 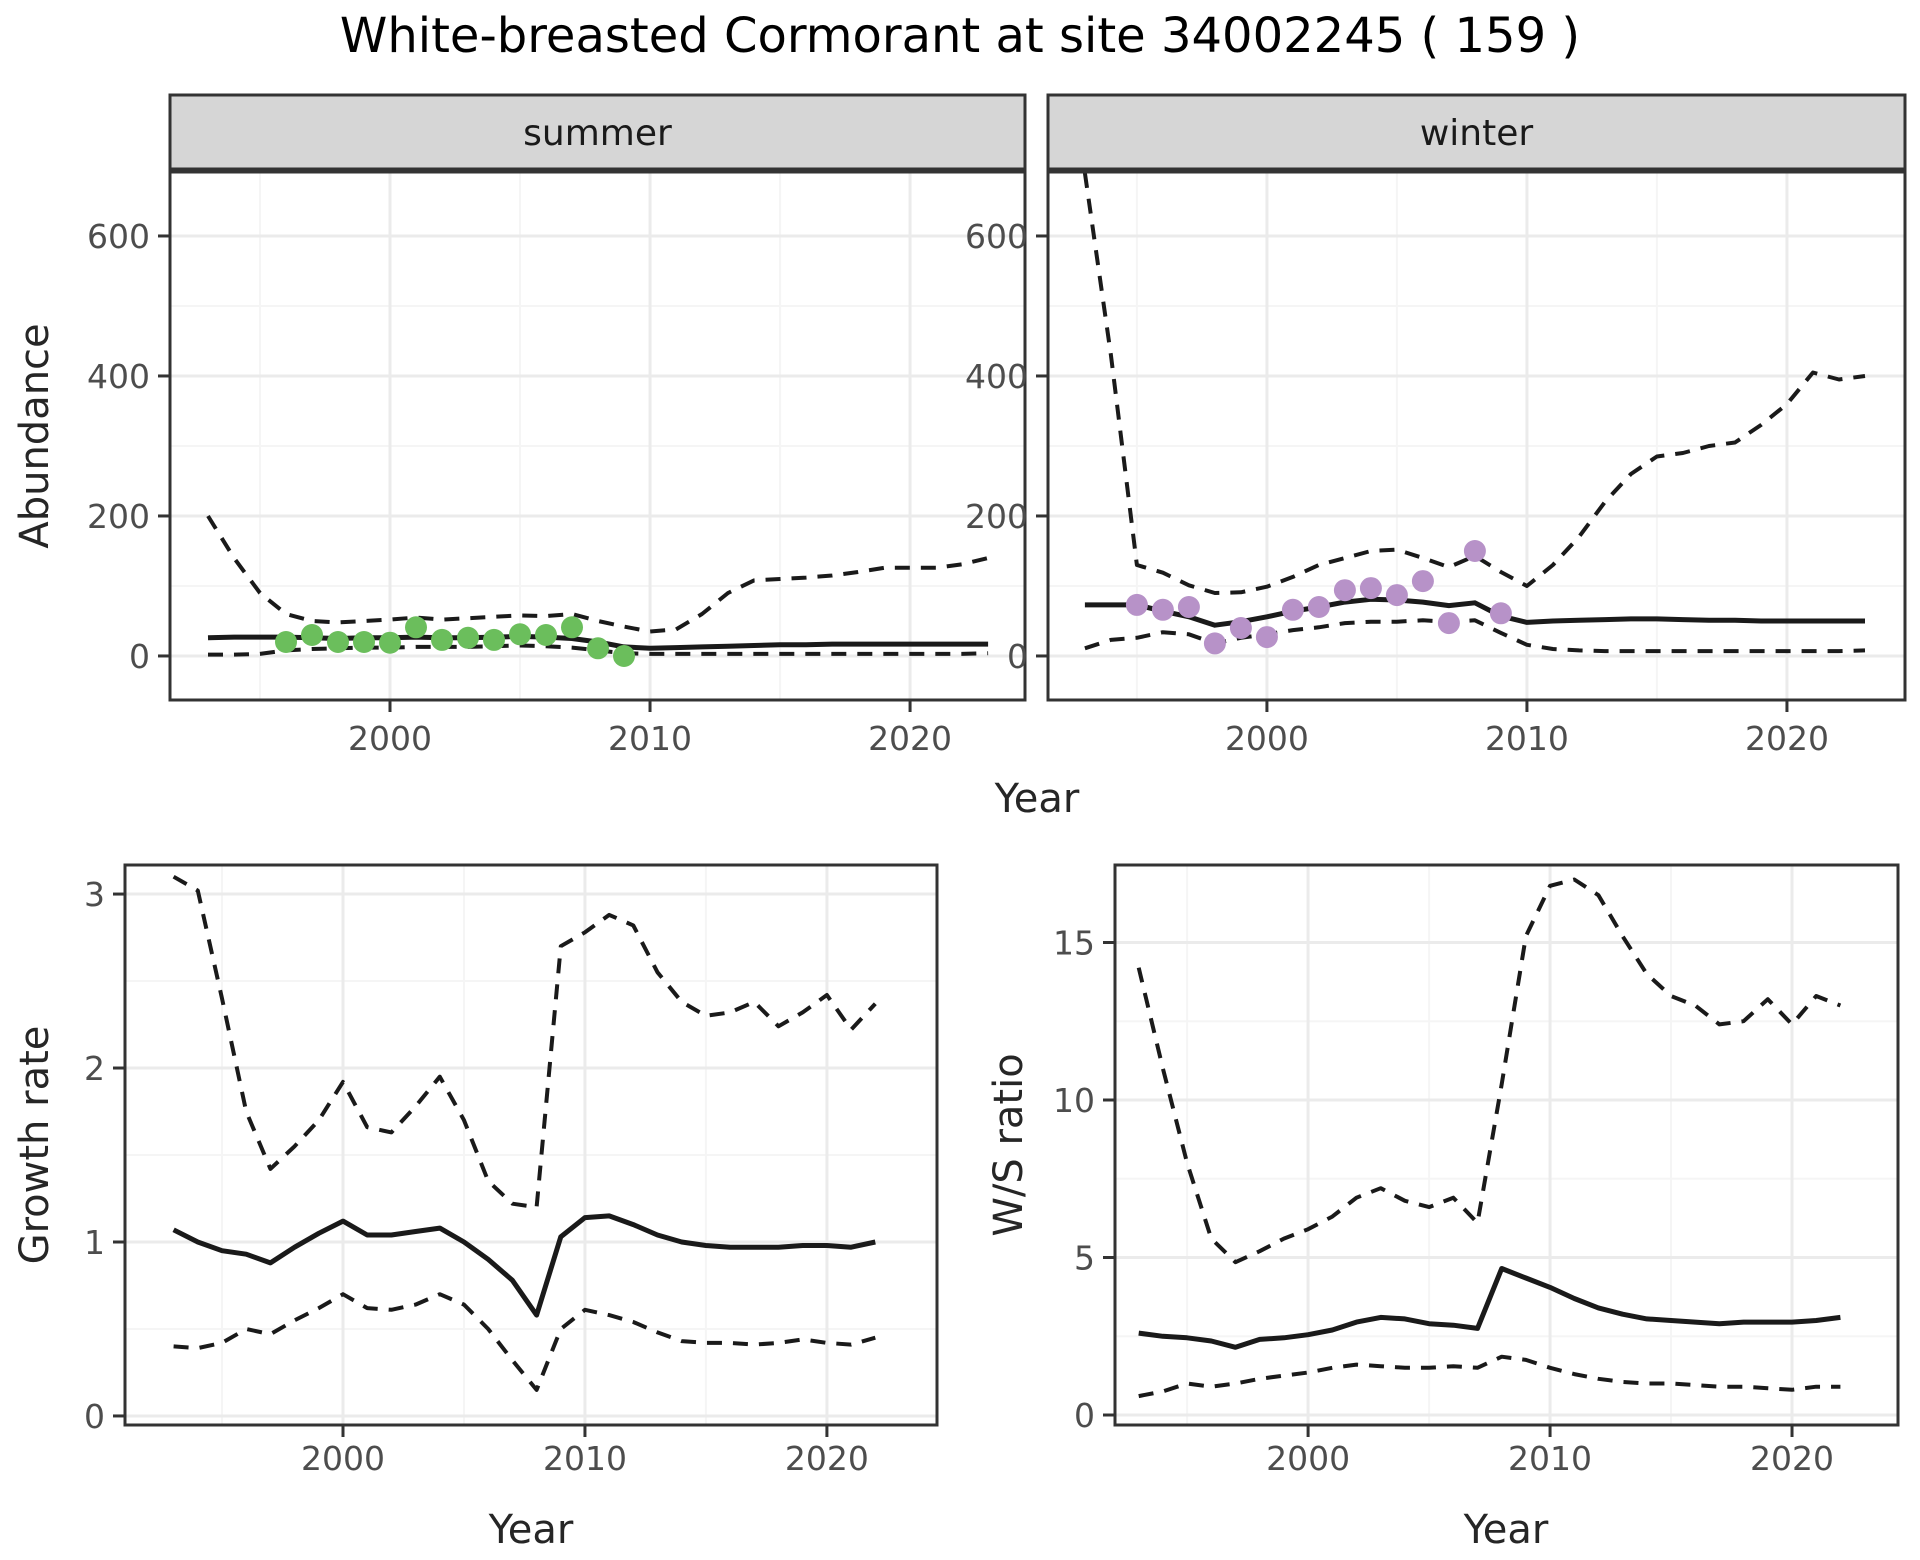 What do you see at coordinates (1506, 1530) in the screenshot?
I see `x-axis-title-year-ws: Year` at bounding box center [1506, 1530].